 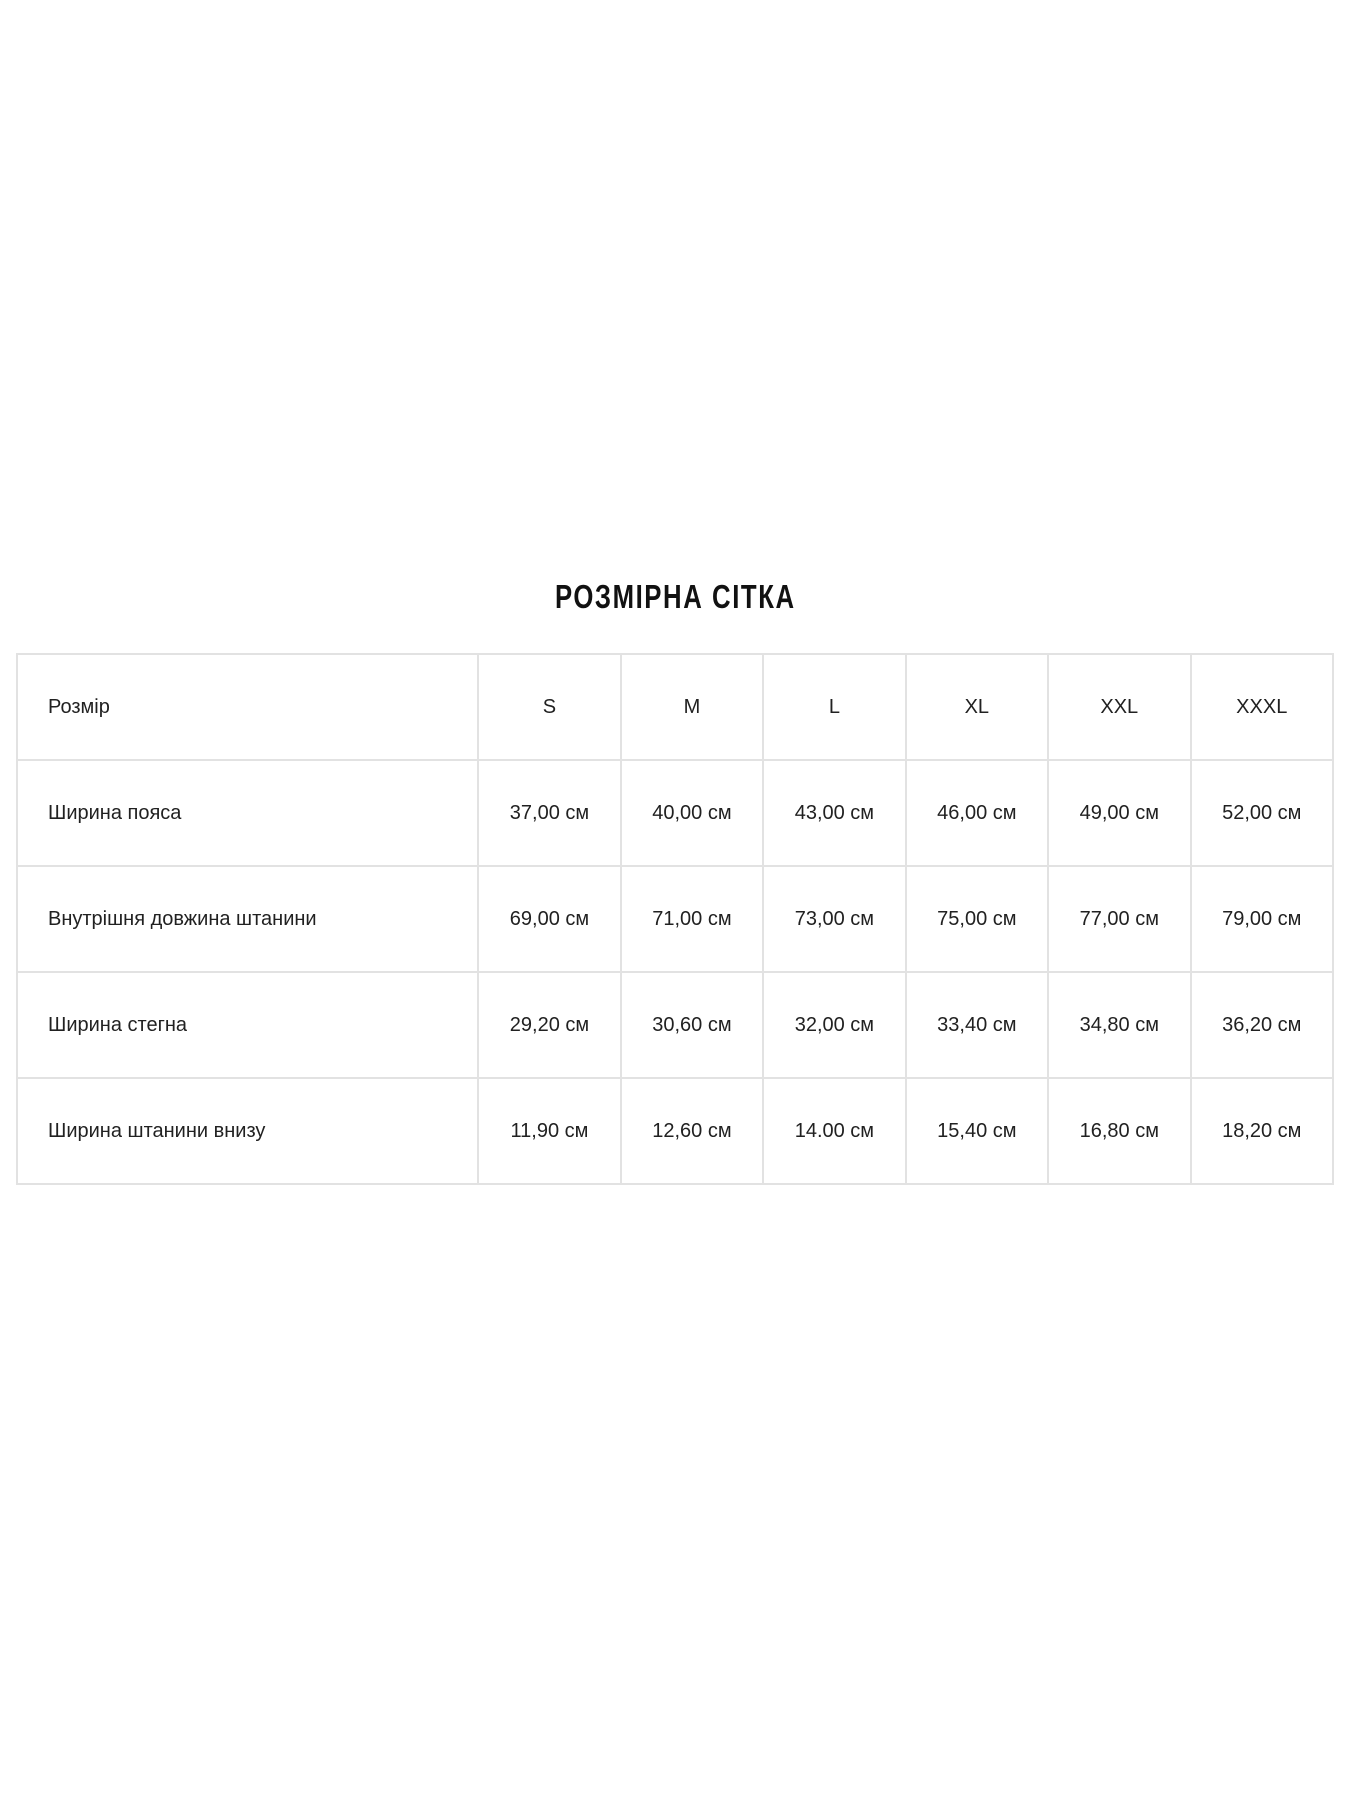 I want to click on table-header-row: Розмір S M L XL XXL XXXL, so click(x=675, y=707).